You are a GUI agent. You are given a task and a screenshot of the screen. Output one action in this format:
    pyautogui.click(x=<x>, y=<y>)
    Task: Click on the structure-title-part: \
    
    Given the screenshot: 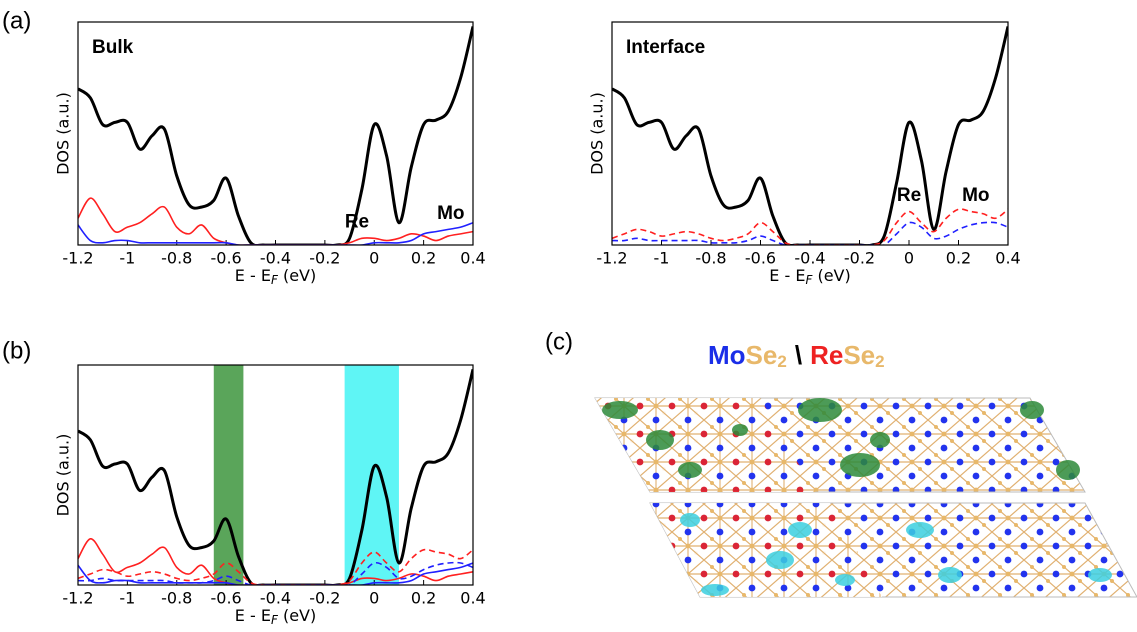 What is the action you would take?
    pyautogui.click(x=798, y=355)
    